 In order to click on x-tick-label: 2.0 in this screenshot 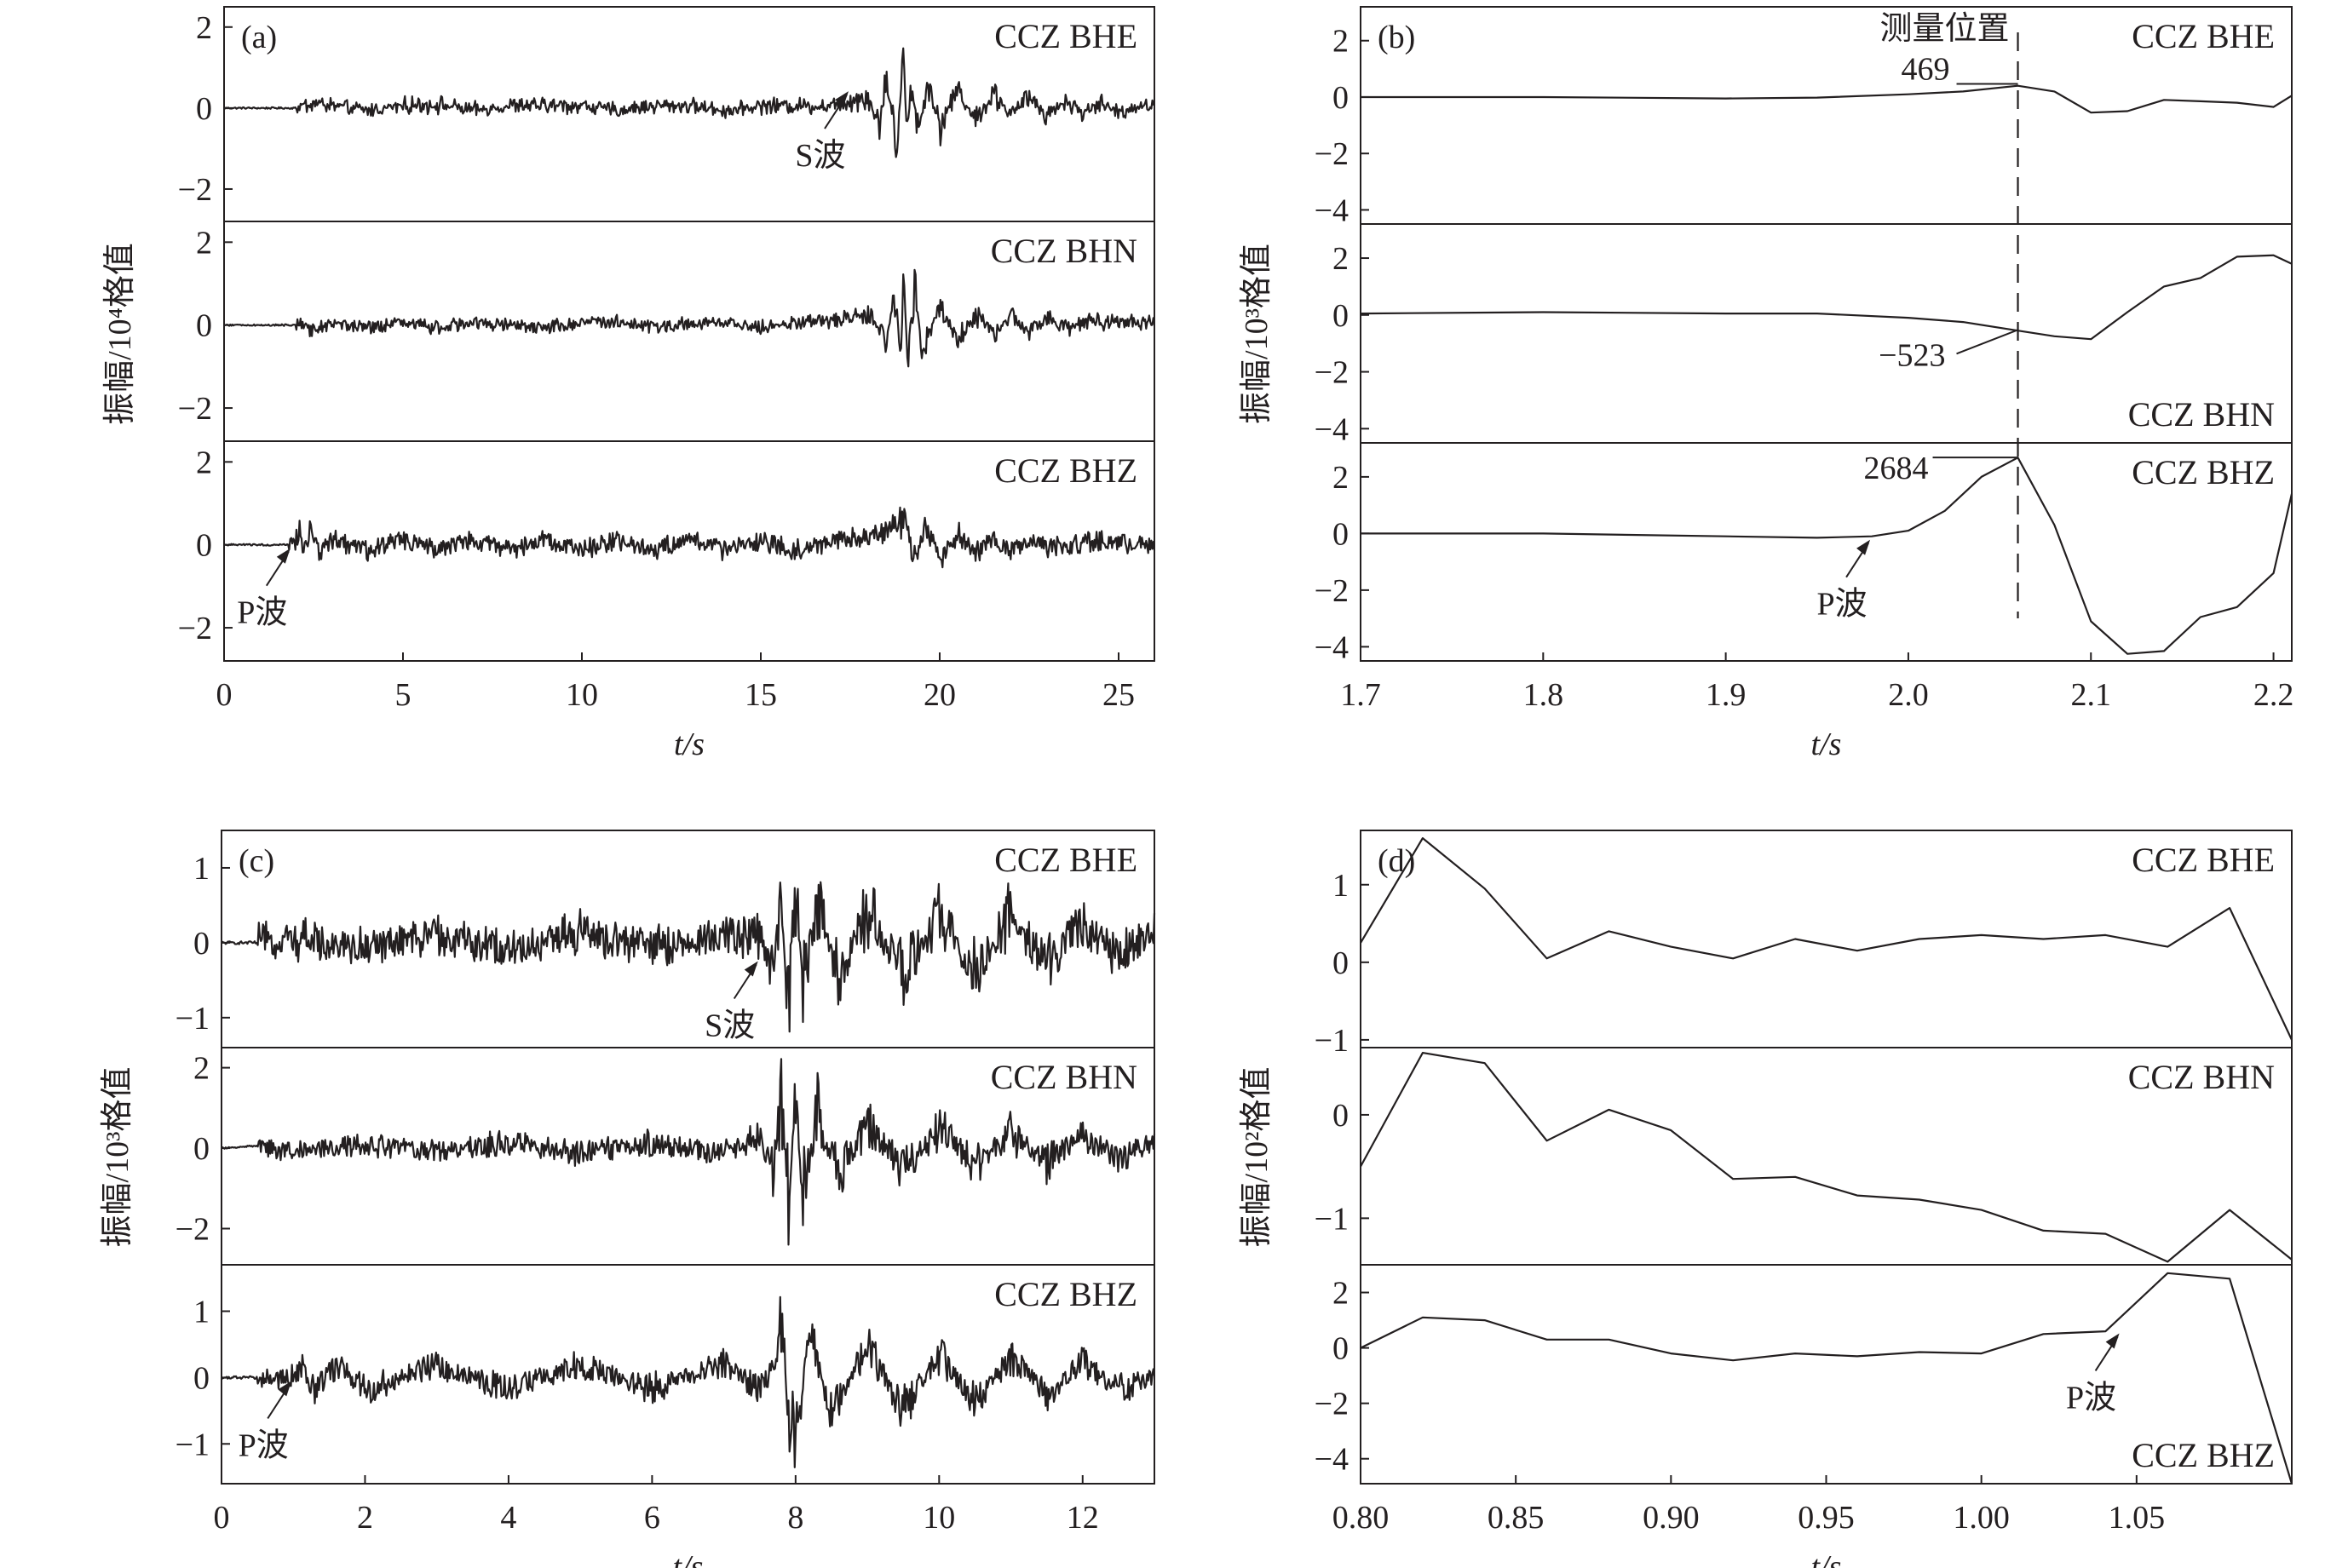, I will do `click(1908, 695)`.